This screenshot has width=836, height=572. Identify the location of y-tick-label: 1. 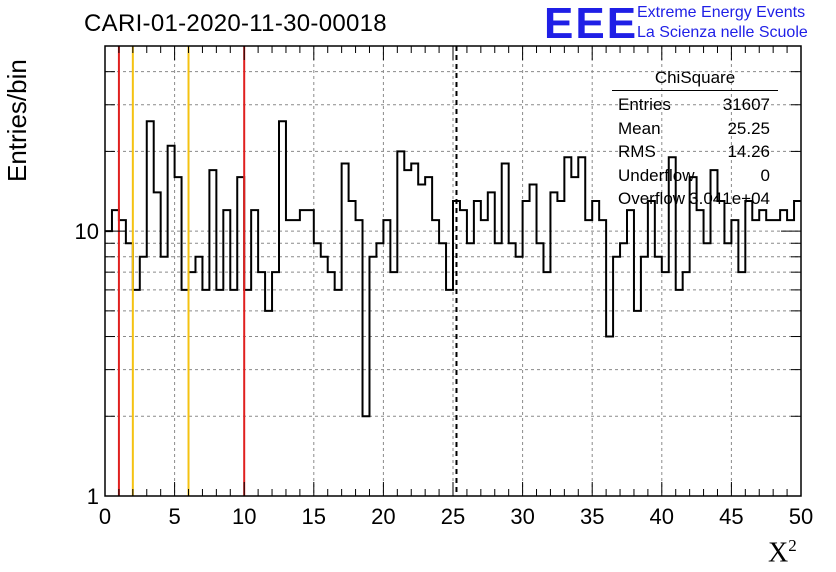
(93, 496).